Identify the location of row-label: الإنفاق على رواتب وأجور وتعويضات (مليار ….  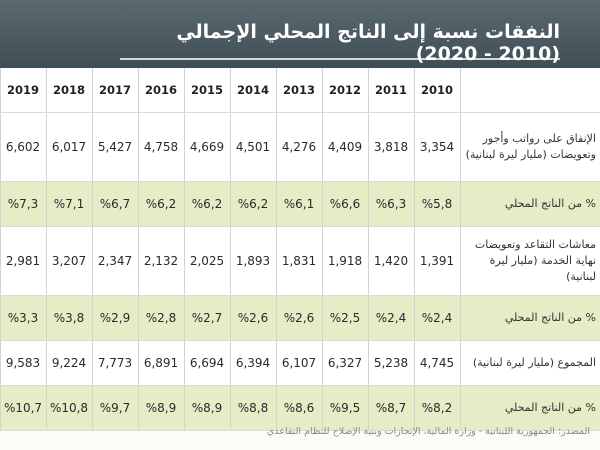
(529, 147).